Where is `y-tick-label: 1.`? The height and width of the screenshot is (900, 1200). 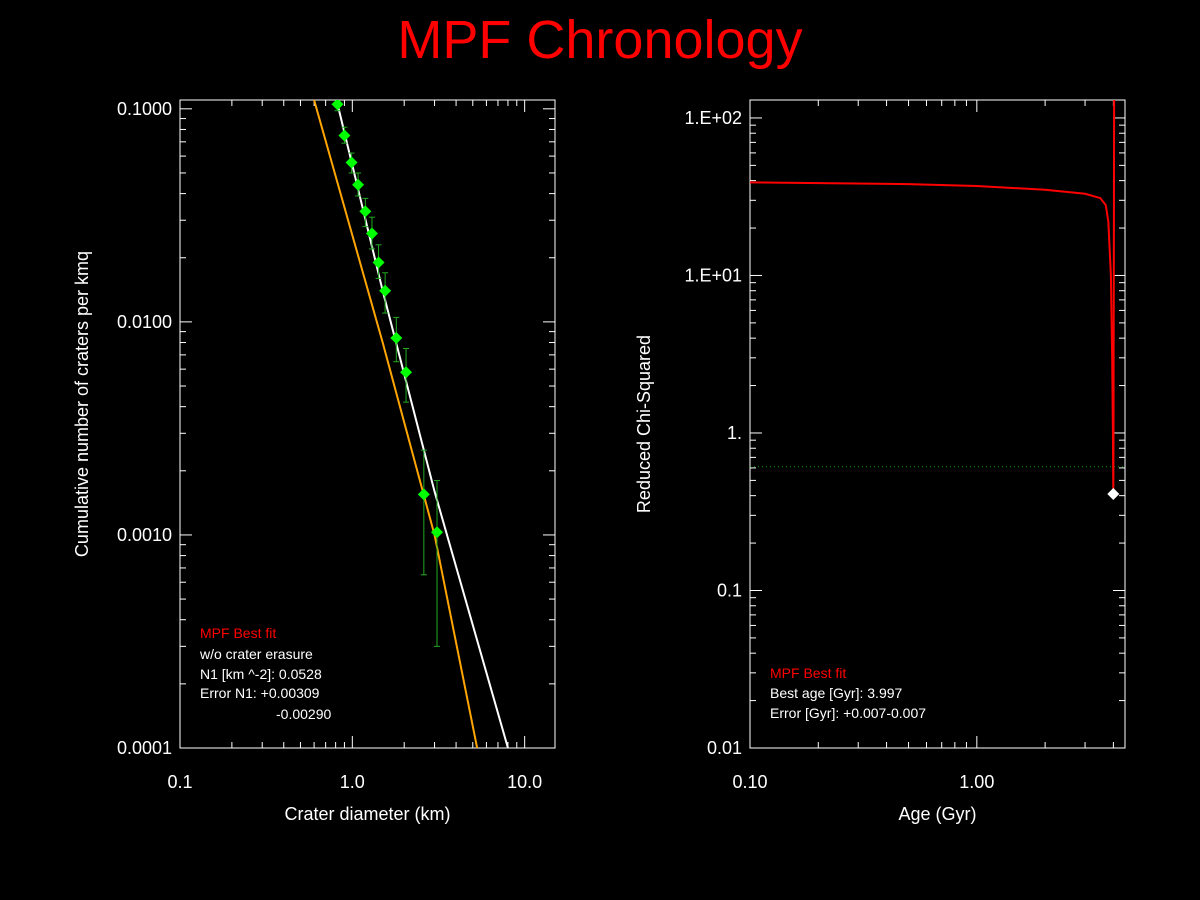 y-tick-label: 1. is located at coordinates (734, 433).